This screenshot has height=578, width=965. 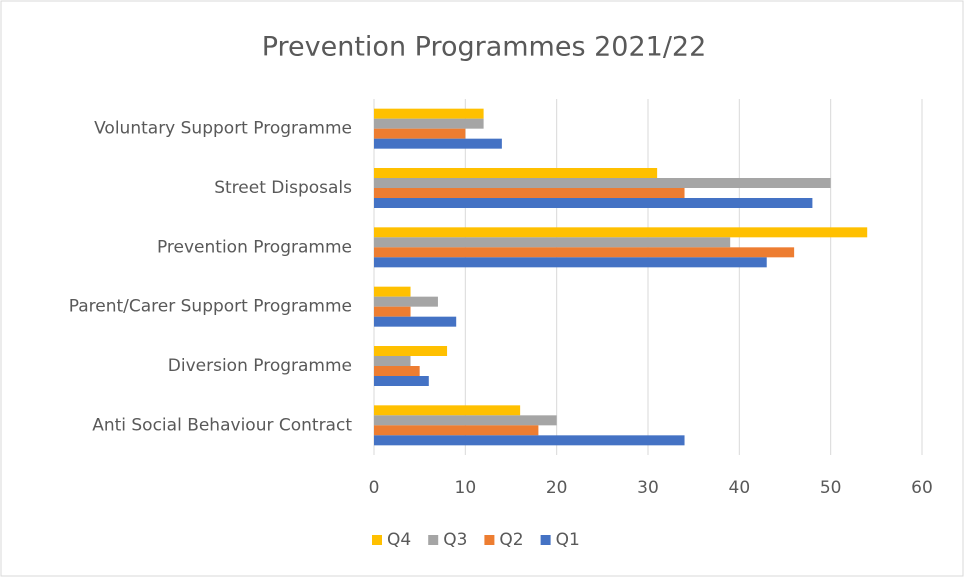 What do you see at coordinates (254, 247) in the screenshot?
I see `y-tick-label: Prevention Programme` at bounding box center [254, 247].